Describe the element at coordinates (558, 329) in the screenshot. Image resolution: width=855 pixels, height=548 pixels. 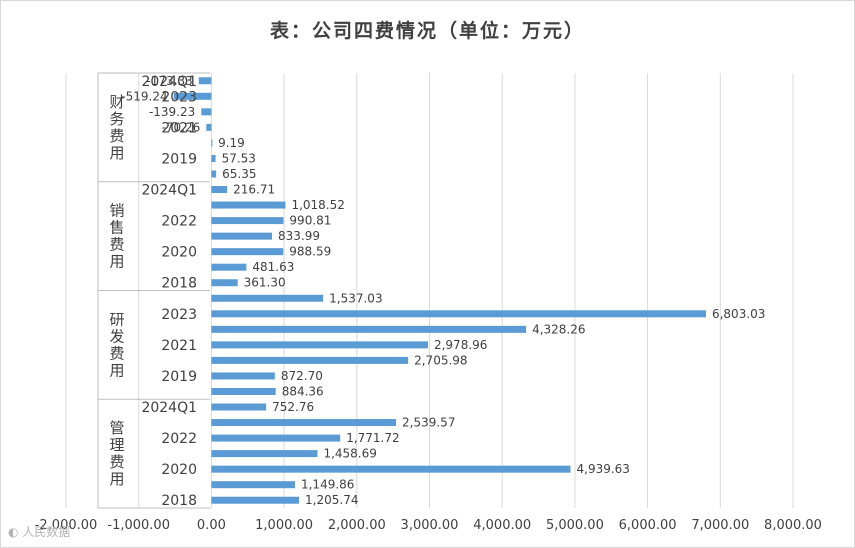
I see `data-label: 4,328.26` at that location.